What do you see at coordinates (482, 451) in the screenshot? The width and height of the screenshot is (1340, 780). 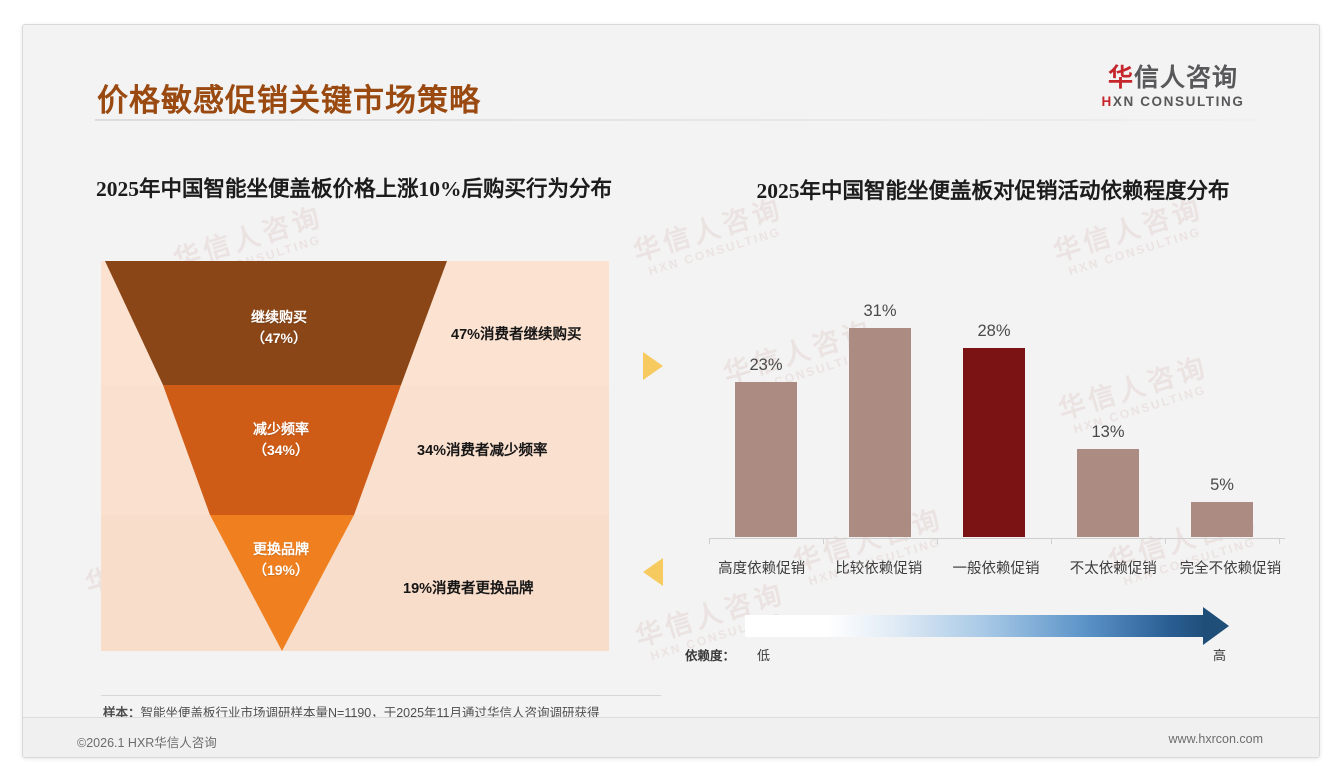 I see `funnel-note-2: 34%消费者减少频率` at bounding box center [482, 451].